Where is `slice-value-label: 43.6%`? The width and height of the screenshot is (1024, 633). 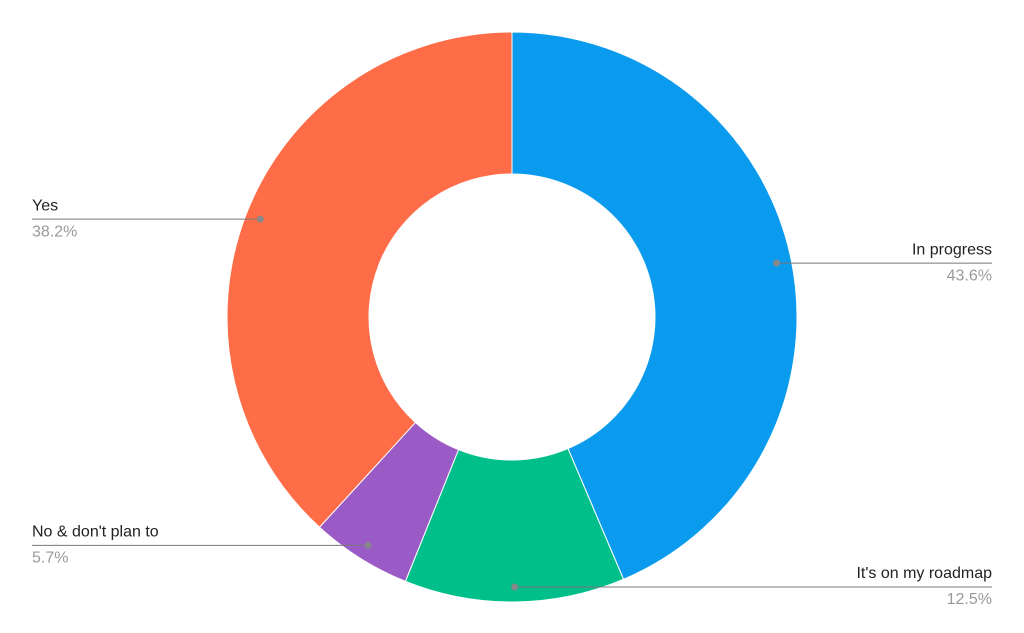 slice-value-label: 43.6% is located at coordinates (969, 275).